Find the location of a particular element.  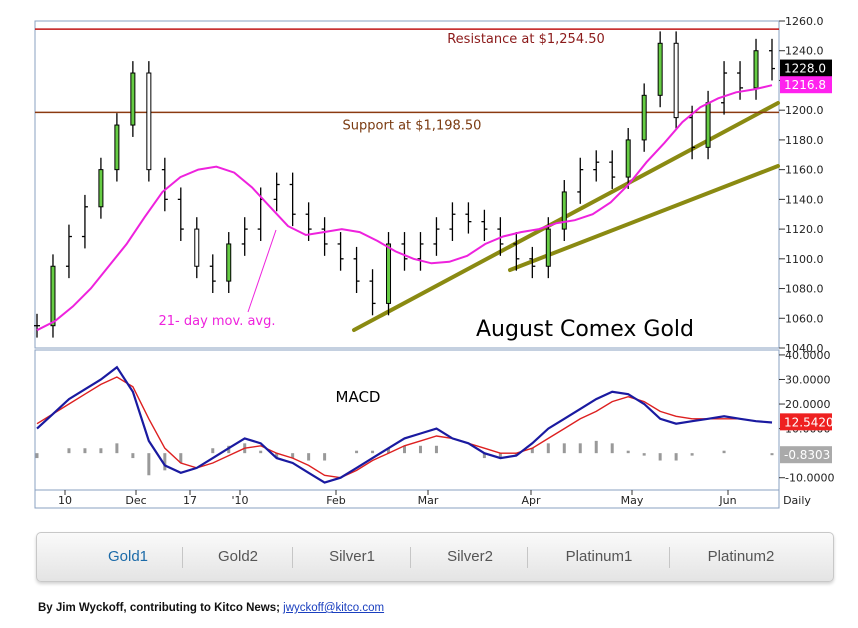

price-tick-label: 1060.0 is located at coordinates (804, 318).